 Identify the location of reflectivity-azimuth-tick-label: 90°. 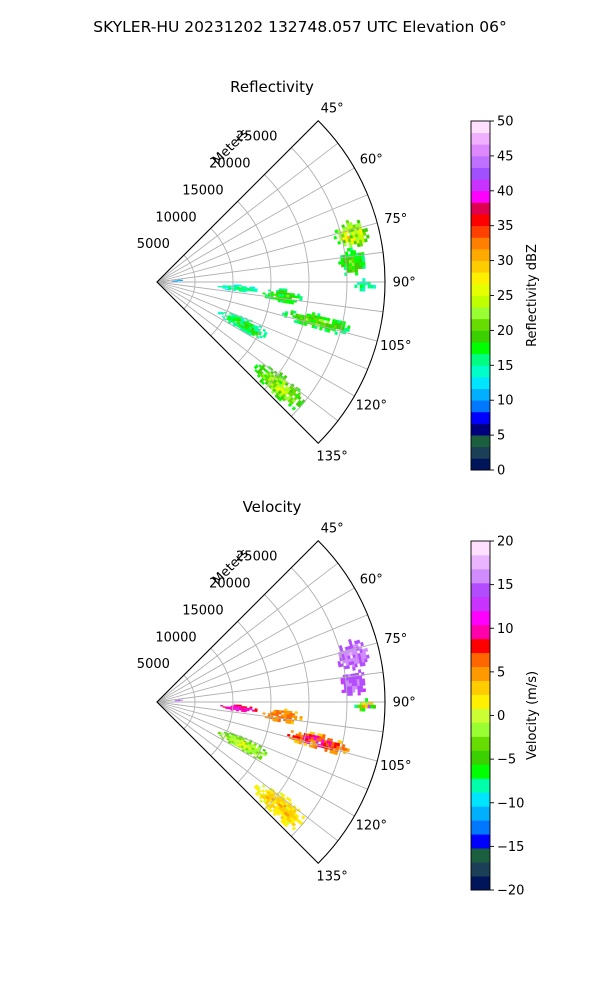
(404, 283).